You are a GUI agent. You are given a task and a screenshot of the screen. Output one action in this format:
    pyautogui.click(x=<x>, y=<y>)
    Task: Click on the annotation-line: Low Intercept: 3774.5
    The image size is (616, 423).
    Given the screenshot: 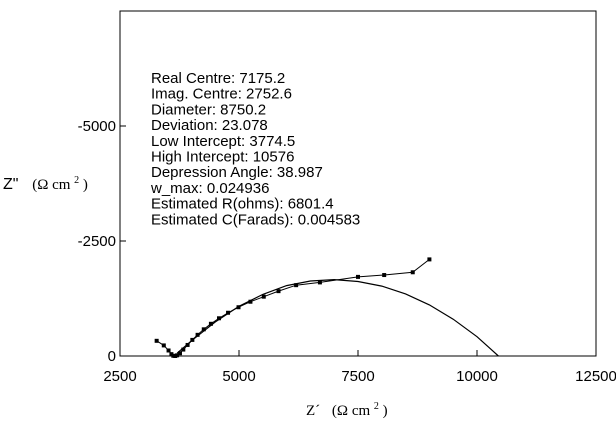 What is the action you would take?
    pyautogui.click(x=223, y=141)
    